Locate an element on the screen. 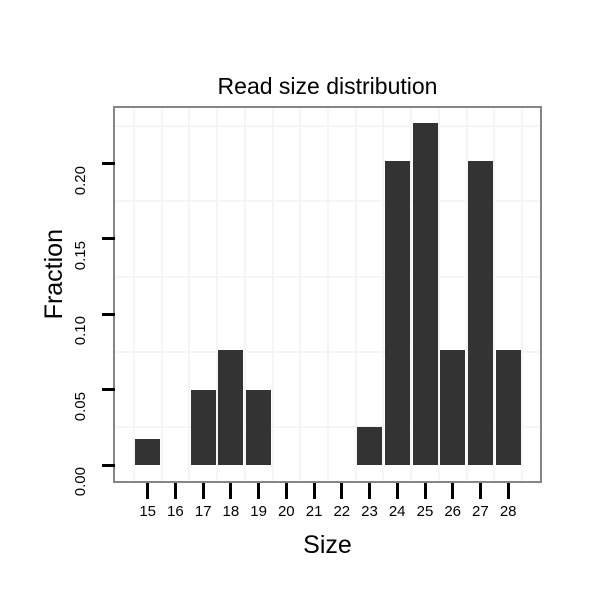 Image resolution: width=600 pixels, height=600 pixels. x-axis-title: Size is located at coordinates (327, 545).